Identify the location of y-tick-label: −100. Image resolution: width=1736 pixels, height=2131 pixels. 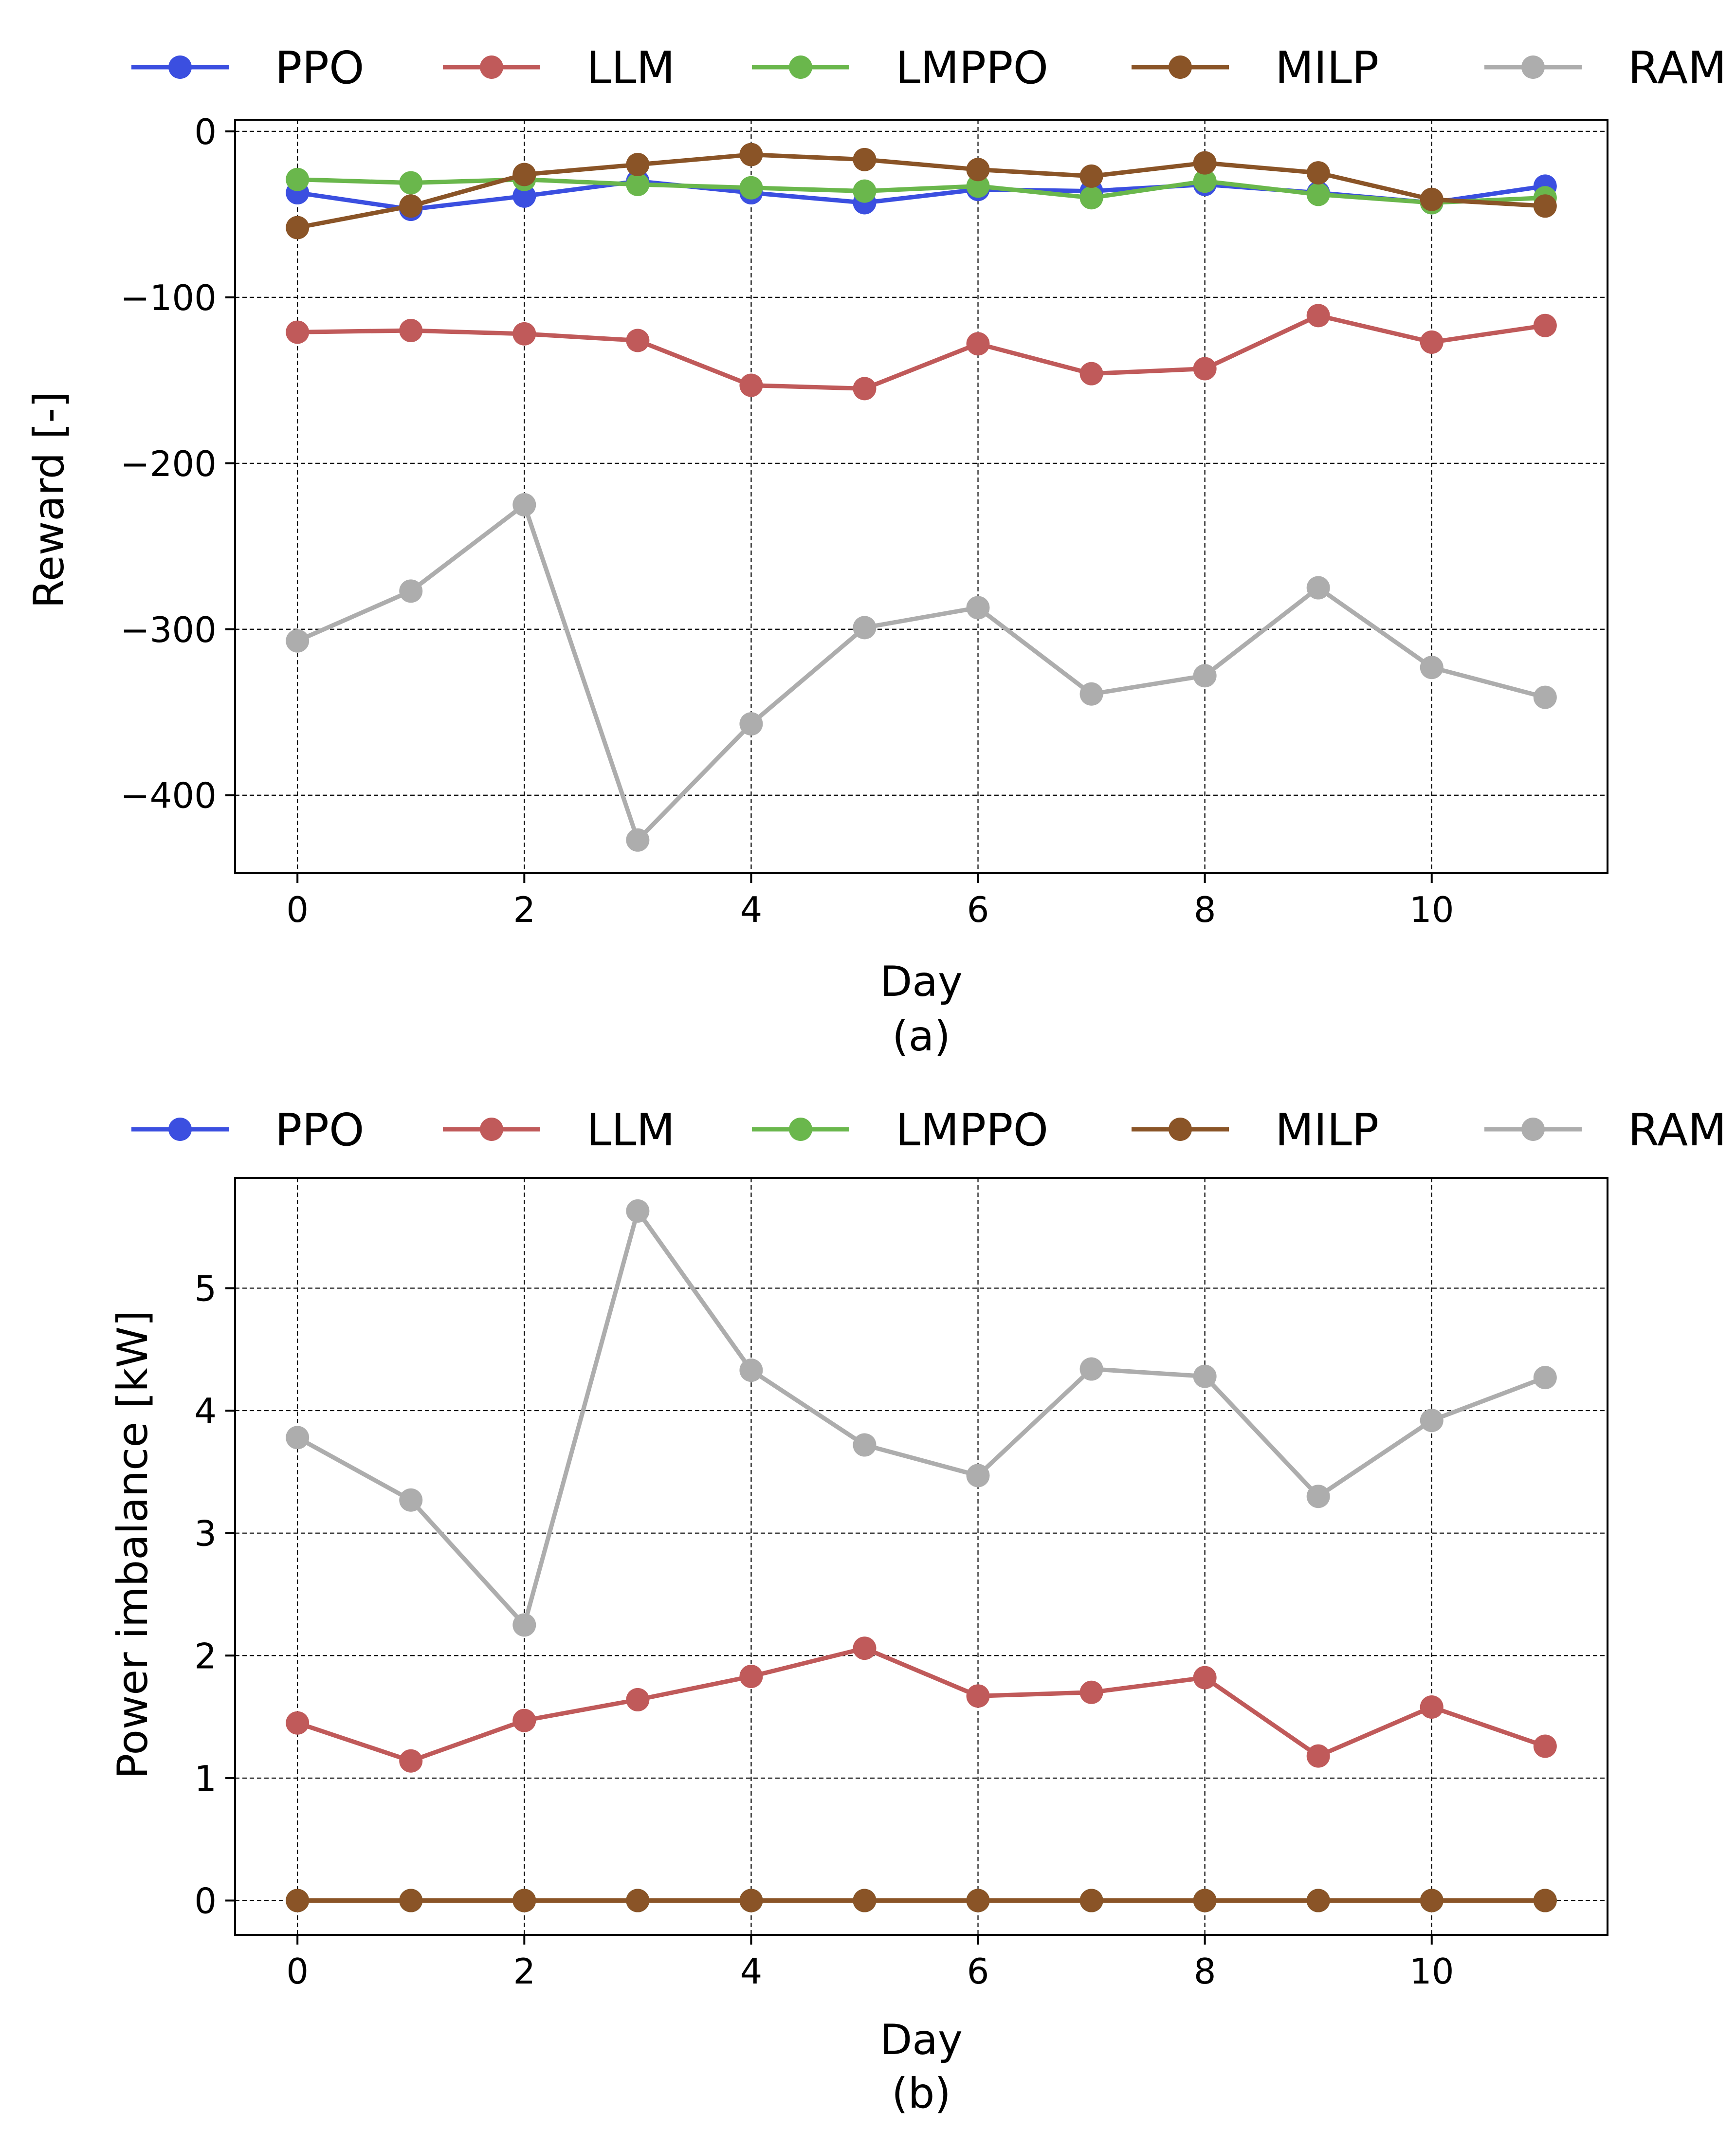
(169, 297).